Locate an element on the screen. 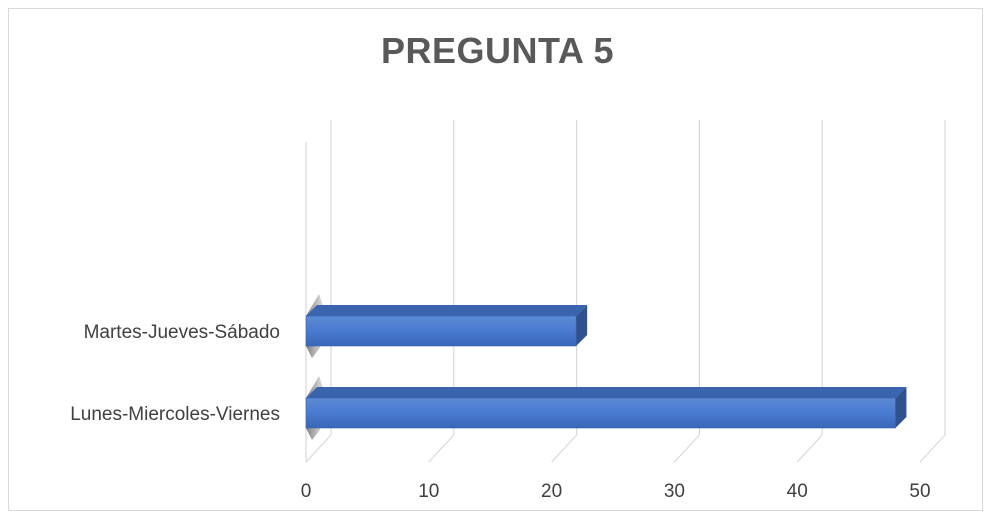 The image size is (995, 519). x-tick-label: 30 is located at coordinates (674, 491).